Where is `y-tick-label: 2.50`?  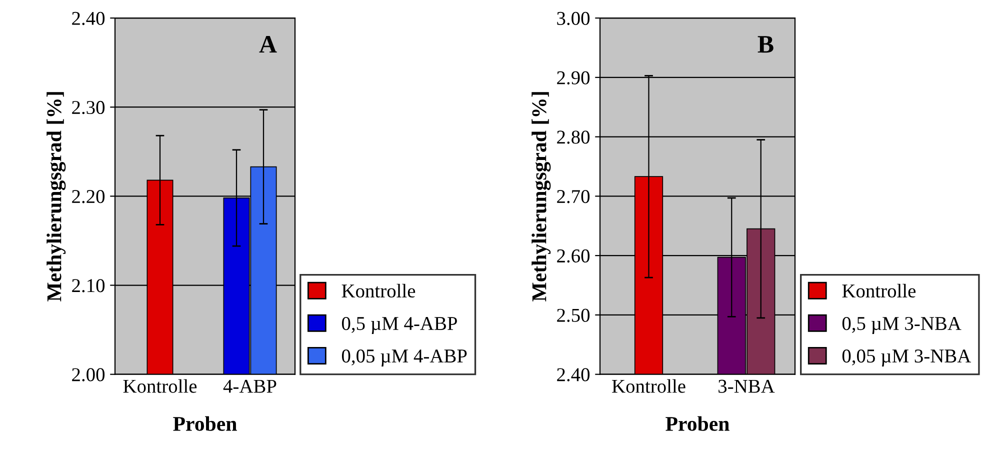
y-tick-label: 2.50 is located at coordinates (573, 315).